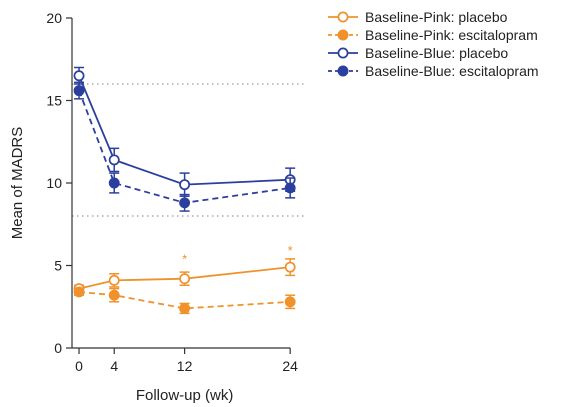  Describe the element at coordinates (58, 266) in the screenshot. I see `y-tick-label-1: 5` at that location.